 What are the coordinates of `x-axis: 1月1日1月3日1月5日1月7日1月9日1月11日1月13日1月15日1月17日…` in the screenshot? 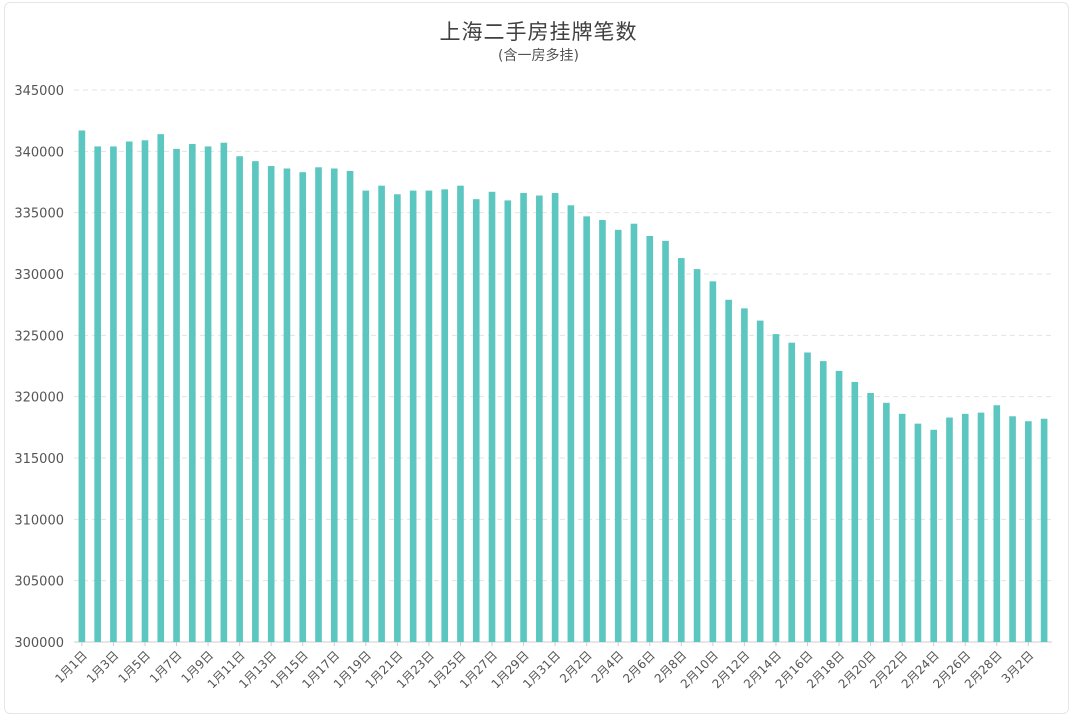 It's located at (544, 666).